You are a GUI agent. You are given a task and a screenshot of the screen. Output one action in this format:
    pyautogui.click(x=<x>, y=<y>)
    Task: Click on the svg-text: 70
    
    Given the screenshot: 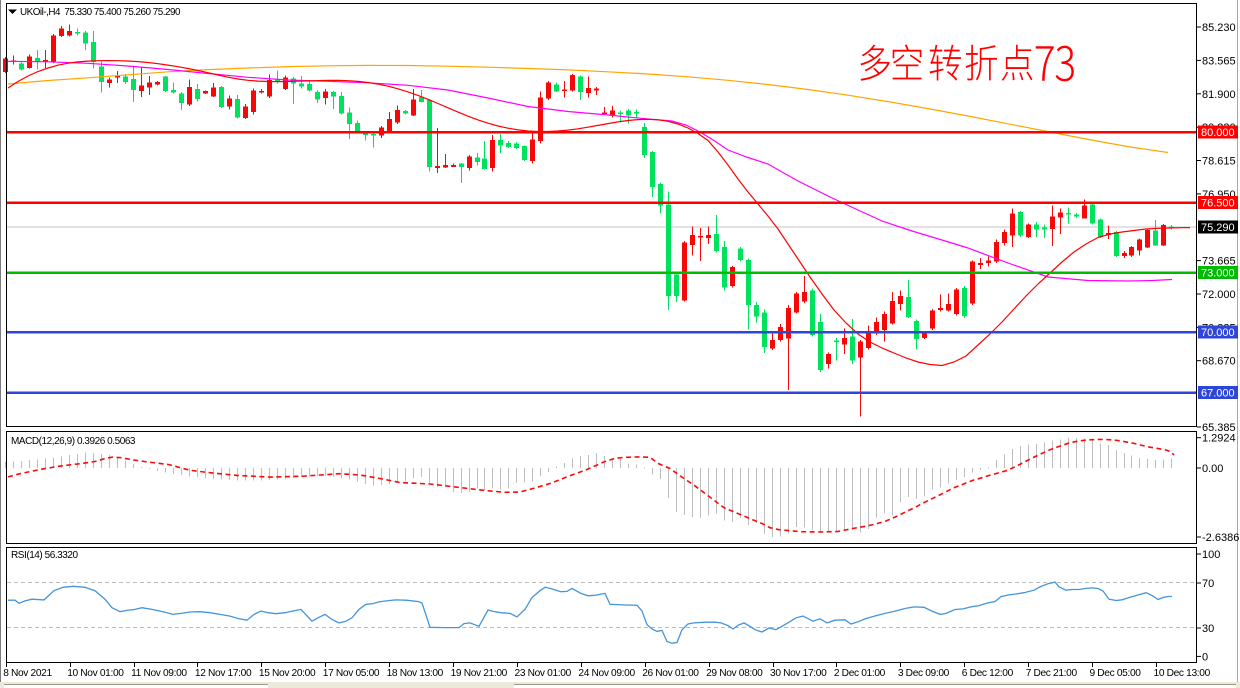 What is the action you would take?
    pyautogui.click(x=1208, y=584)
    